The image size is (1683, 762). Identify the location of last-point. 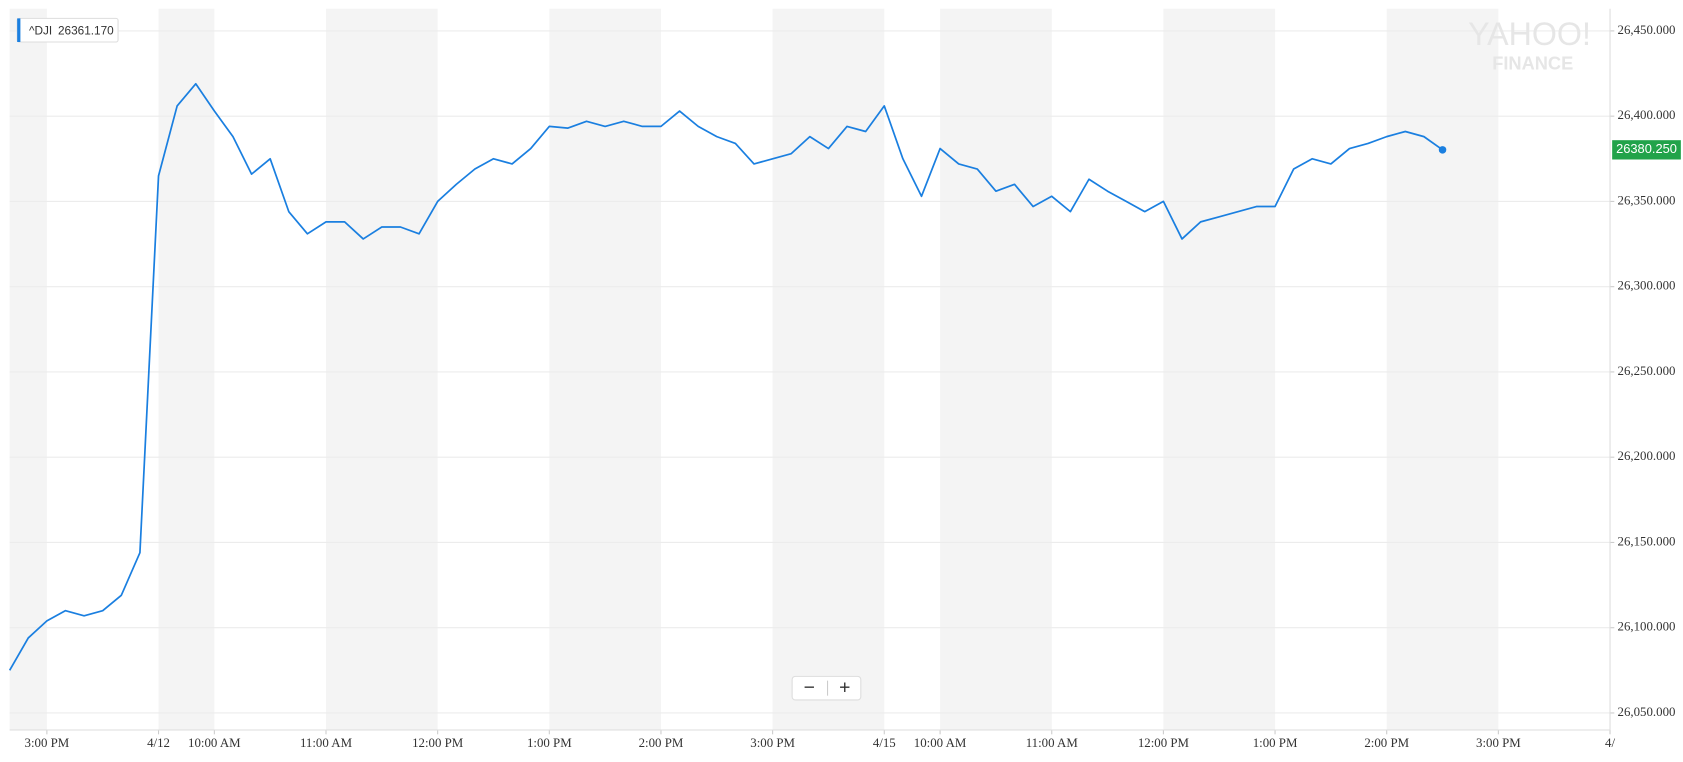
(1442, 150).